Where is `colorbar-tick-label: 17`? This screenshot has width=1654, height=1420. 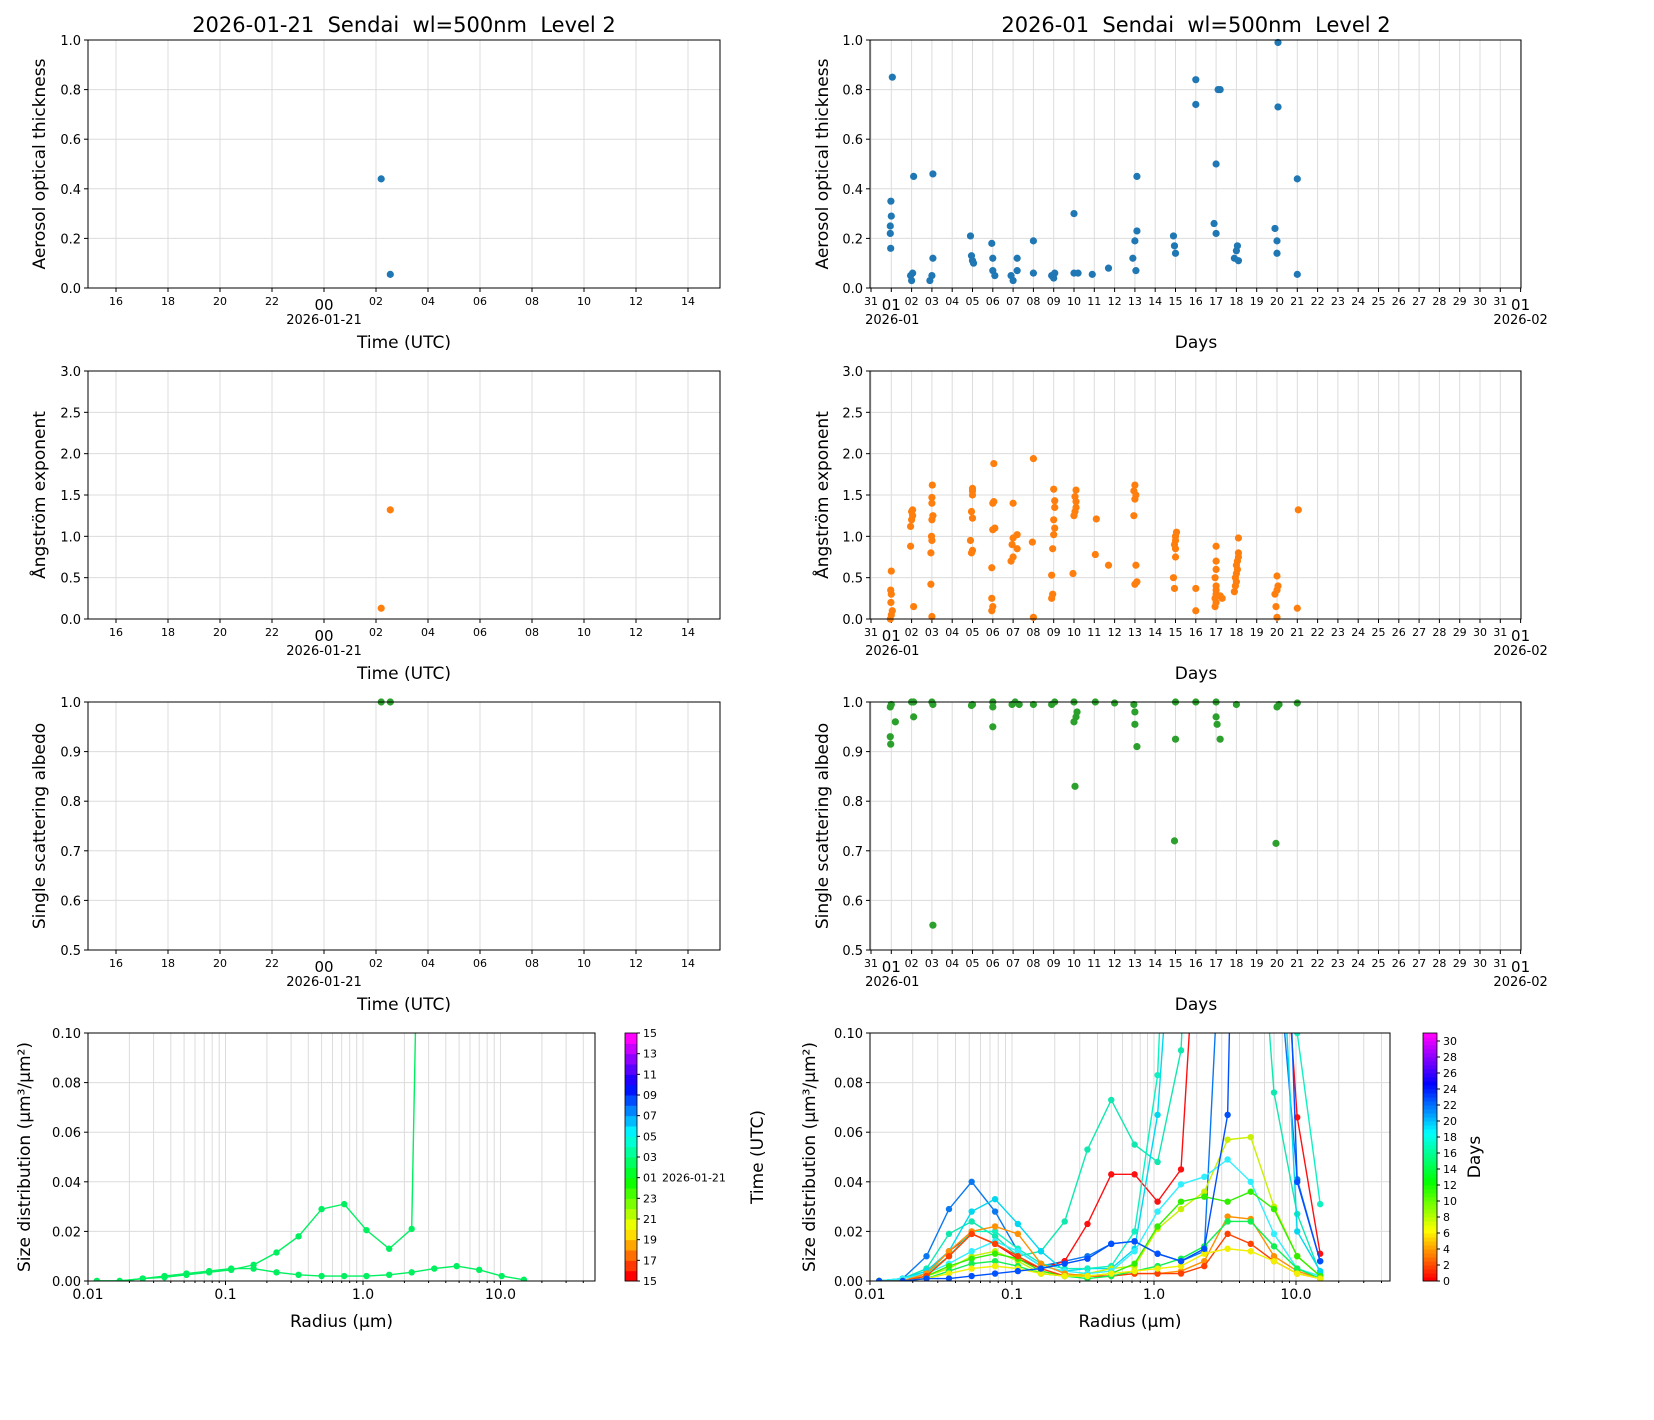
colorbar-tick-label: 17 is located at coordinates (650, 1260).